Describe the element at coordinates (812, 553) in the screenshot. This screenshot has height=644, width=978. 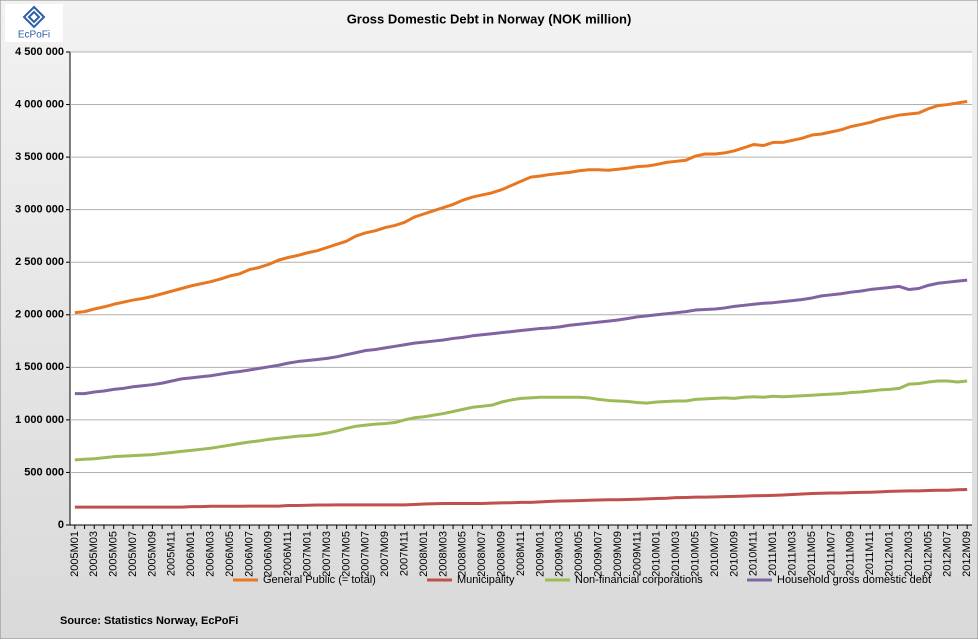
I see `x-tick-label: 2011M05` at that location.